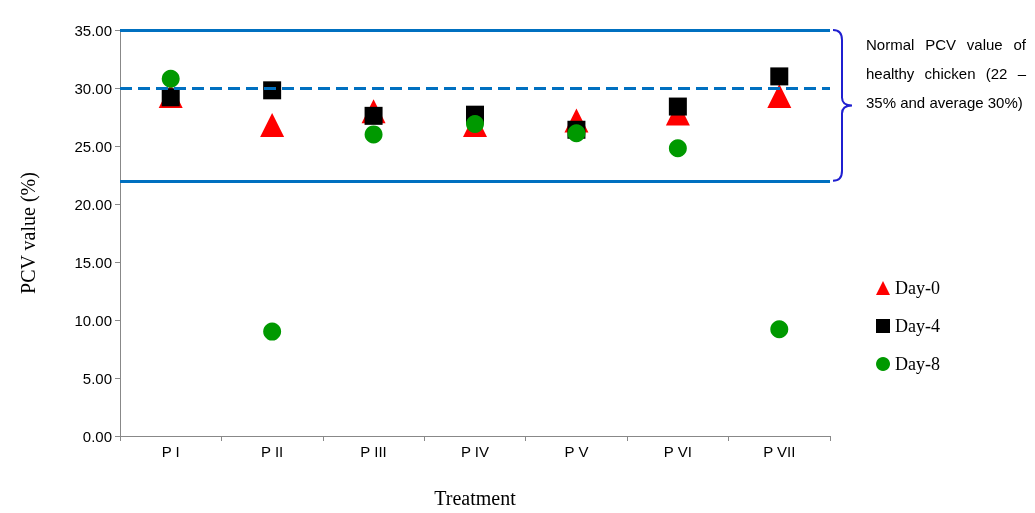 The height and width of the screenshot is (513, 1035). I want to click on text: Normal PCV value of healthy chicken (22 – 35% and average 30%), so click(946, 74).